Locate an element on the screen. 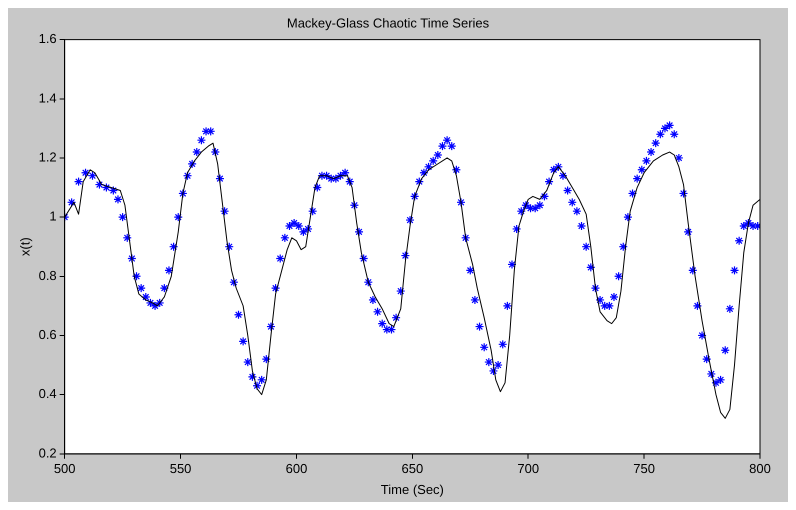 The height and width of the screenshot is (510, 796). y-tick-label: 0.2 is located at coordinates (47, 452).